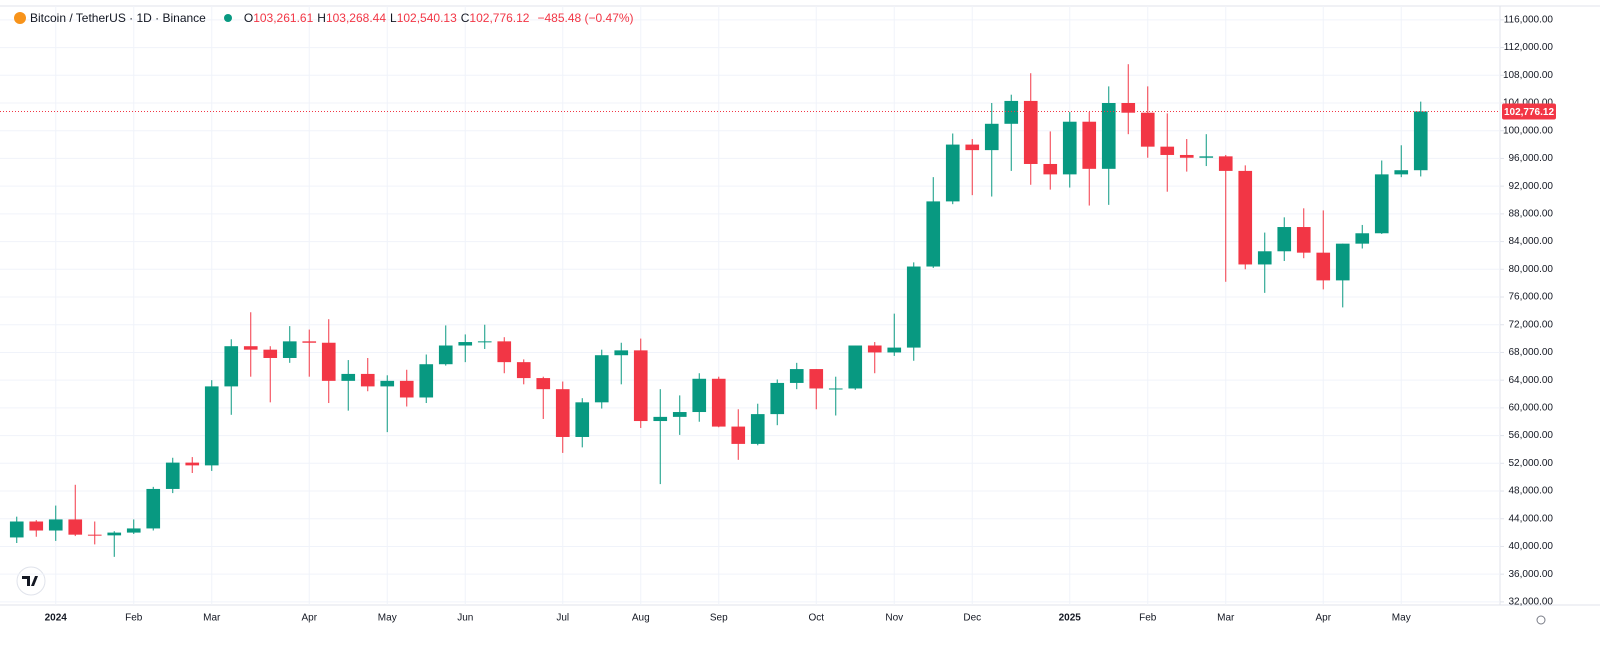  I want to click on x-tick-label: Sep, so click(719, 618).